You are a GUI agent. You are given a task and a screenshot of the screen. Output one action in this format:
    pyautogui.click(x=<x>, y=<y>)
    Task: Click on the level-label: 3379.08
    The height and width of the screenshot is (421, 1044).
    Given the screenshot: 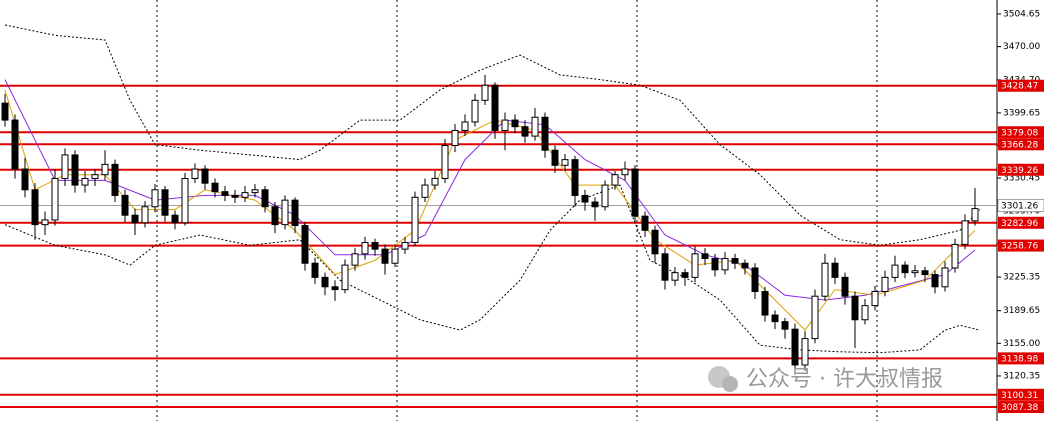 What is the action you would take?
    pyautogui.click(x=1019, y=133)
    